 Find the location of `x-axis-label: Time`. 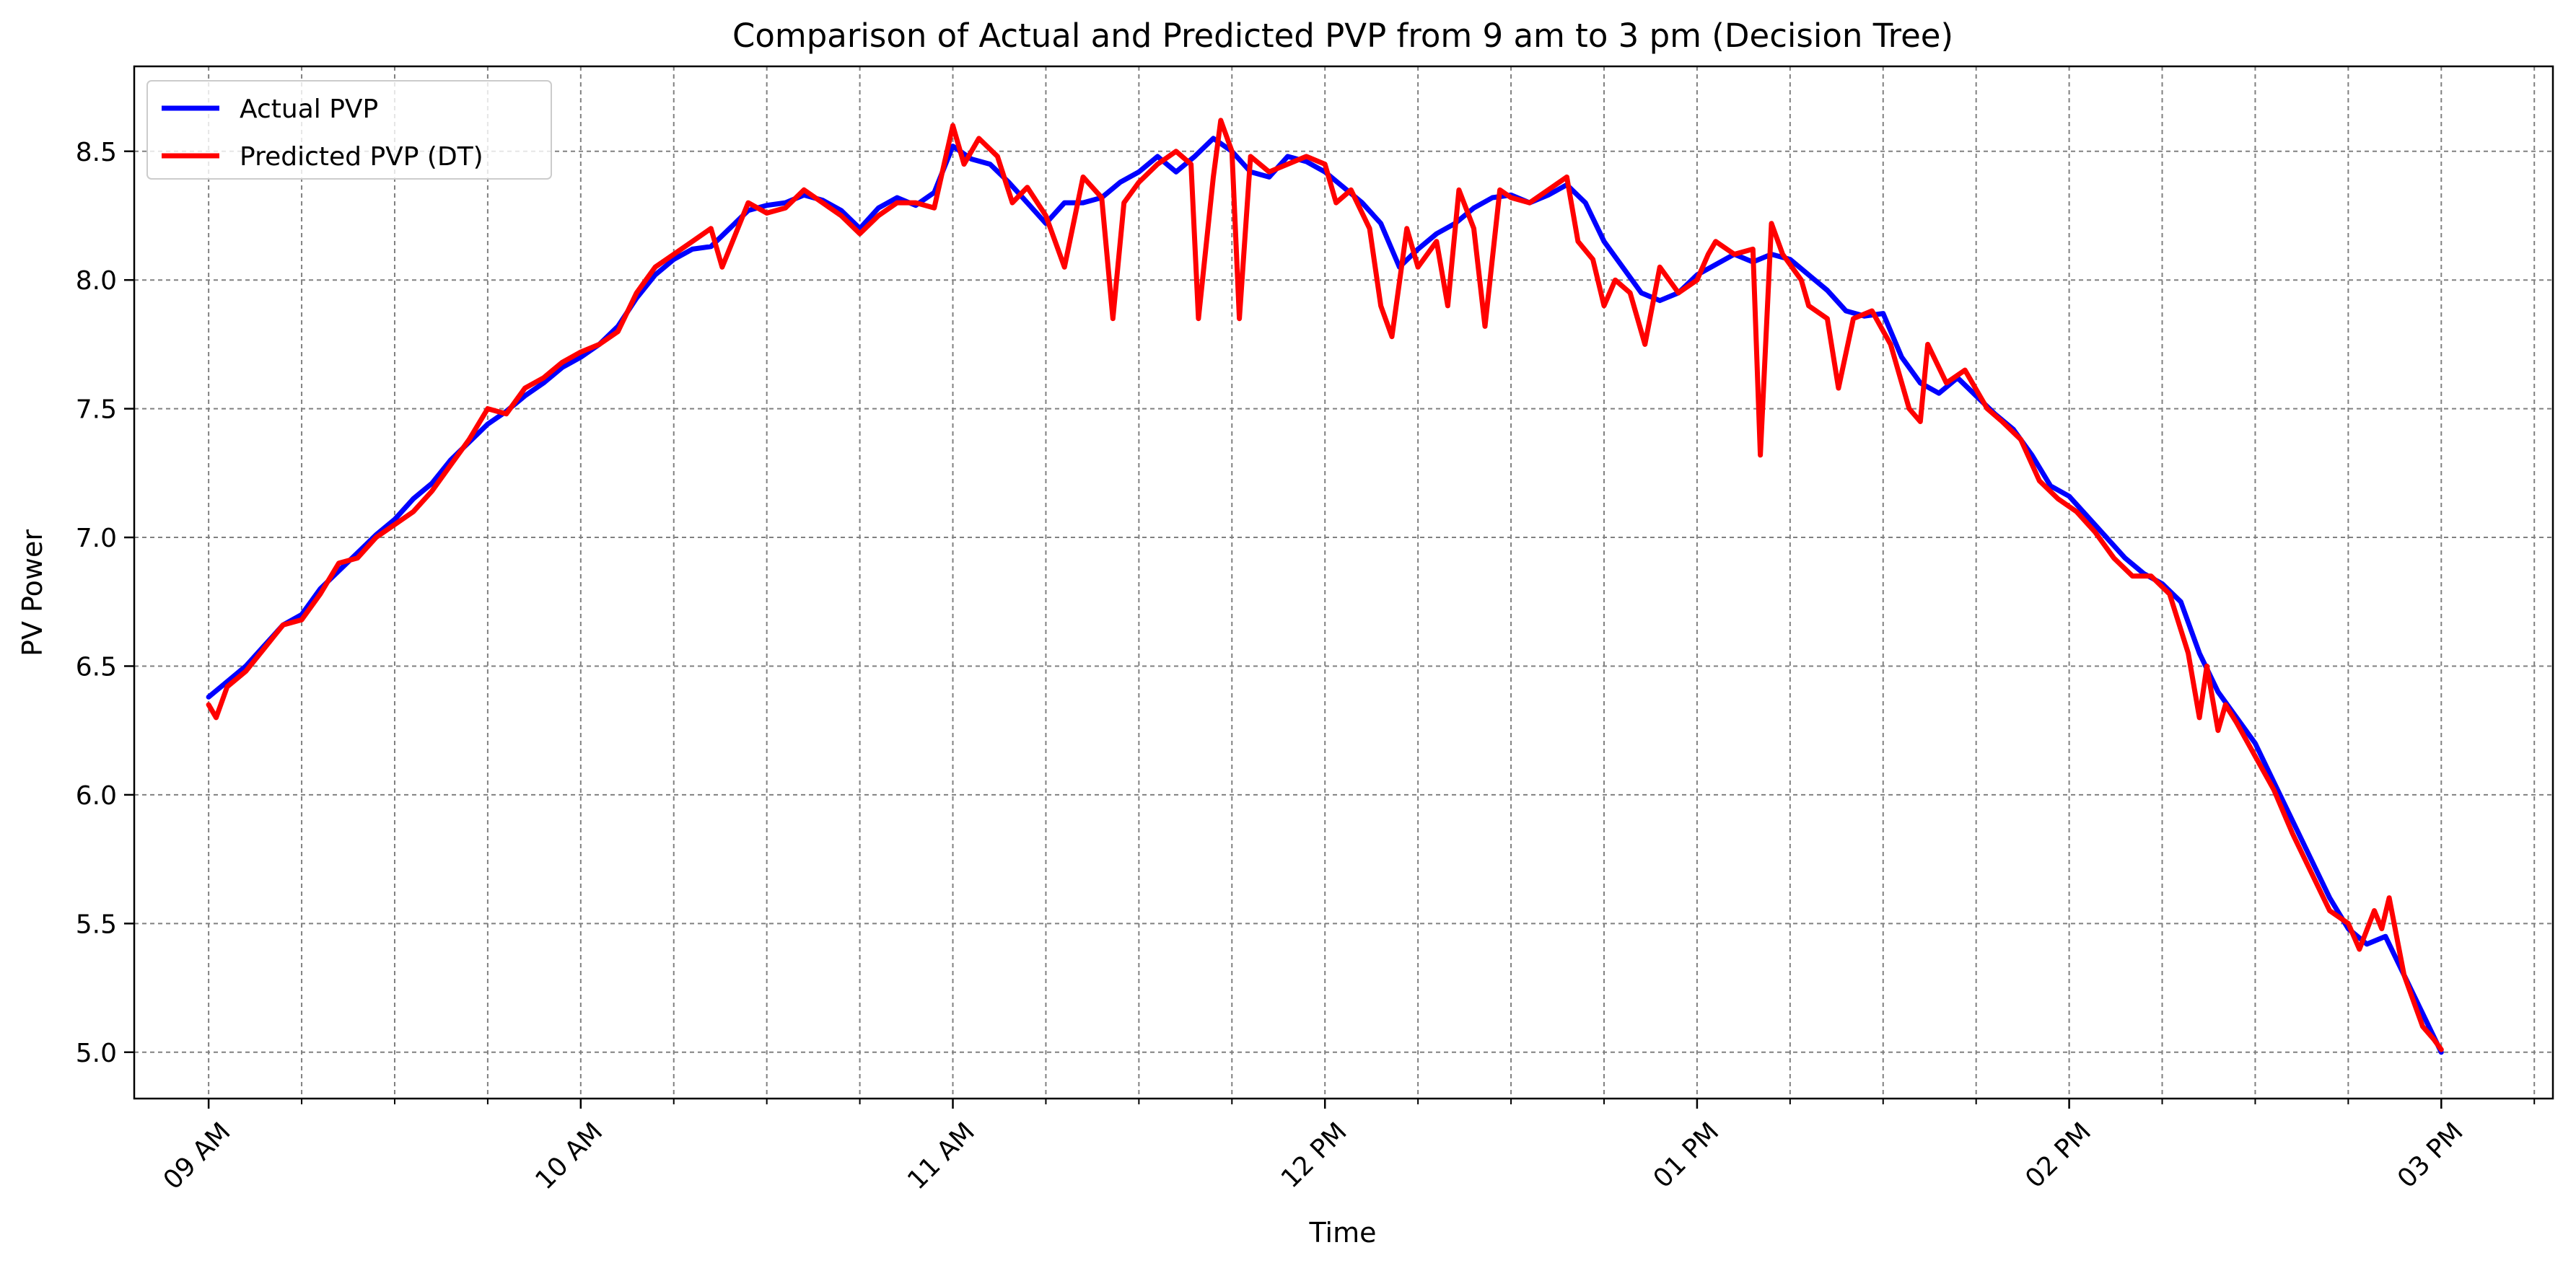

x-axis-label: Time is located at coordinates (1343, 1233).